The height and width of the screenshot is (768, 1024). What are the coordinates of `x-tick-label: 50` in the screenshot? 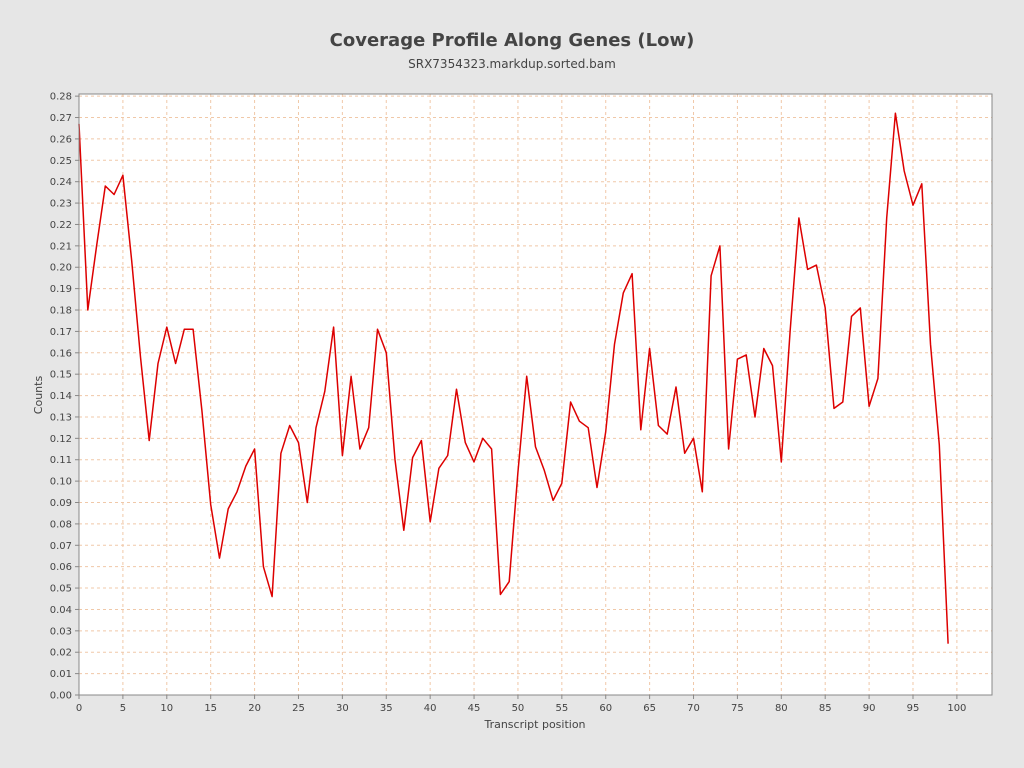 It's located at (518, 708).